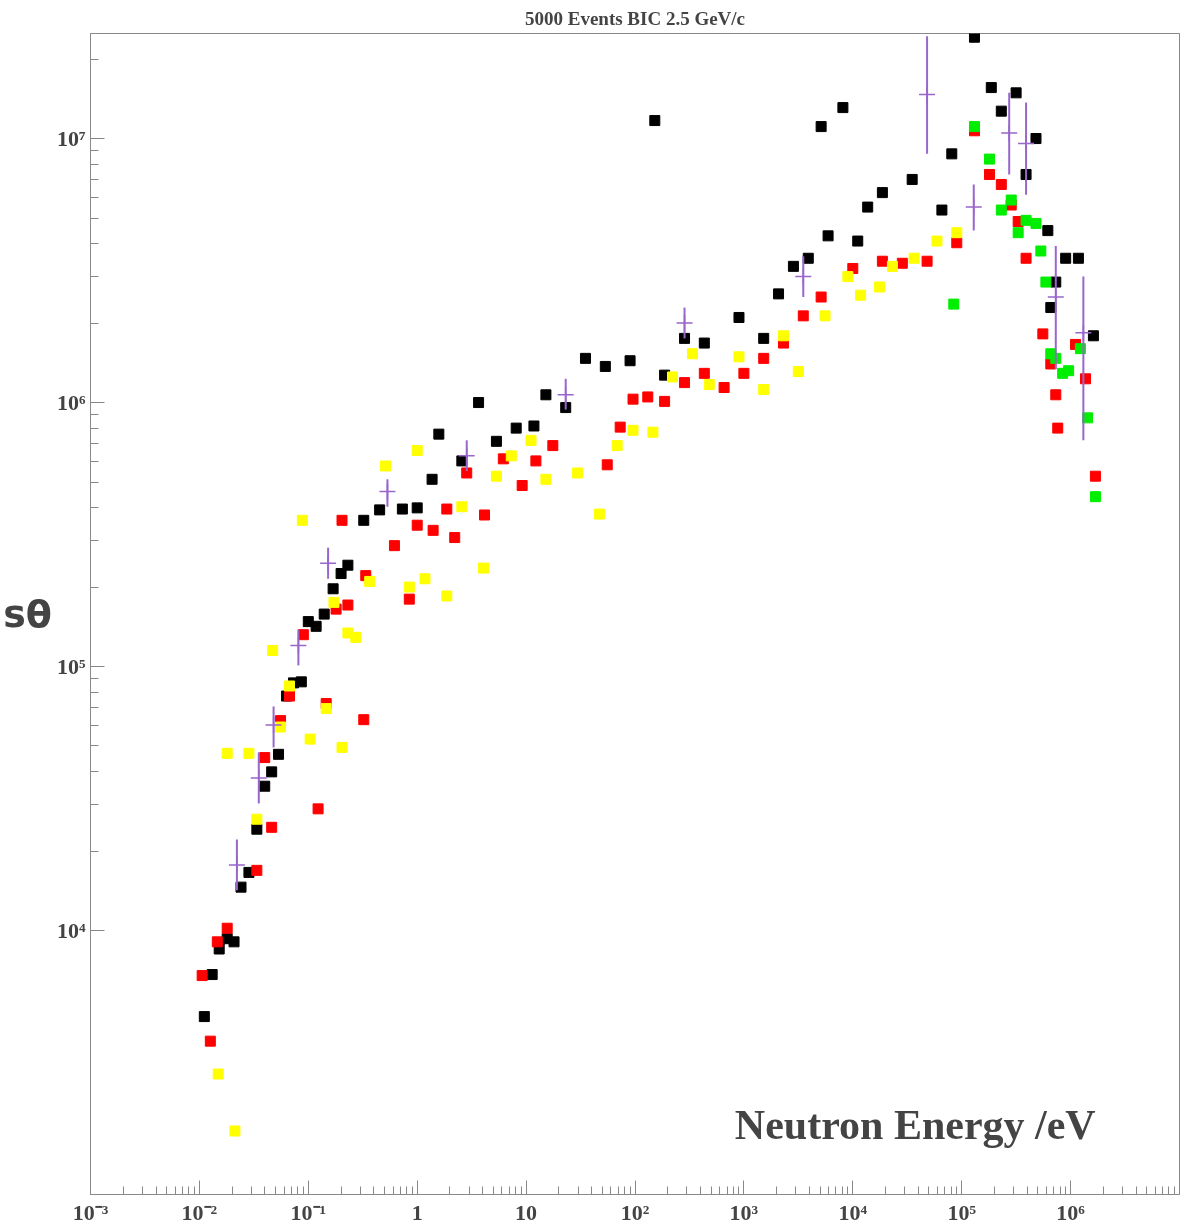 The width and height of the screenshot is (1183, 1227). Describe the element at coordinates (744, 1212) in the screenshot. I see `x-tick-label: 10³` at that location.